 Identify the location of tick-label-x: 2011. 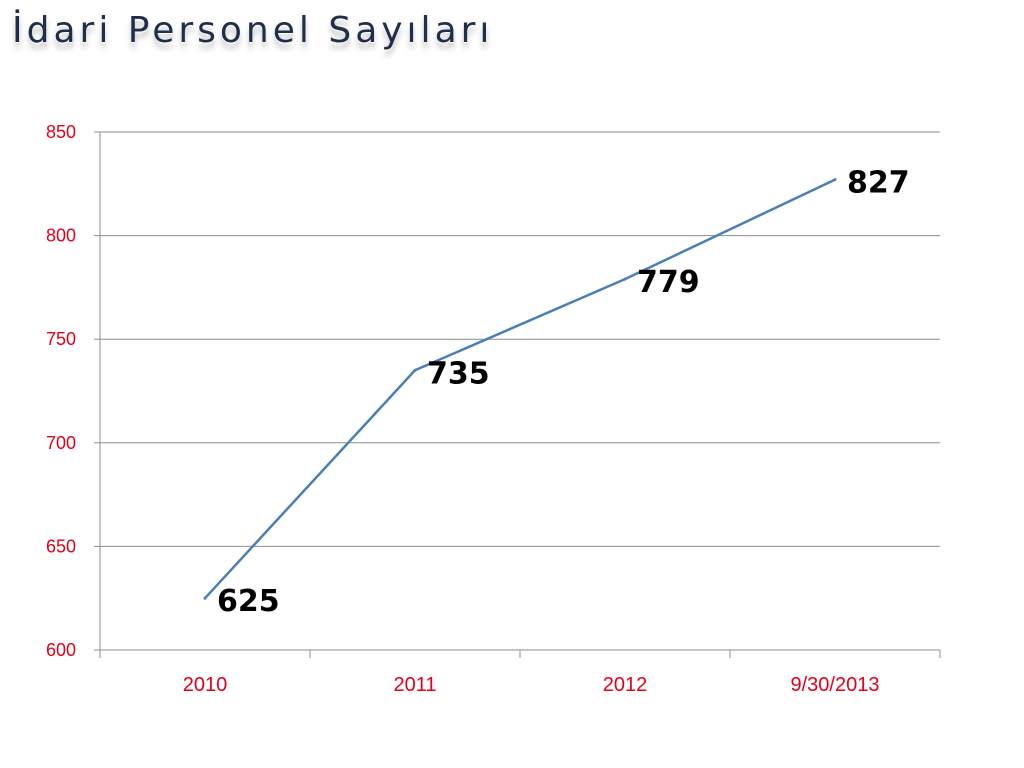
(414, 685).